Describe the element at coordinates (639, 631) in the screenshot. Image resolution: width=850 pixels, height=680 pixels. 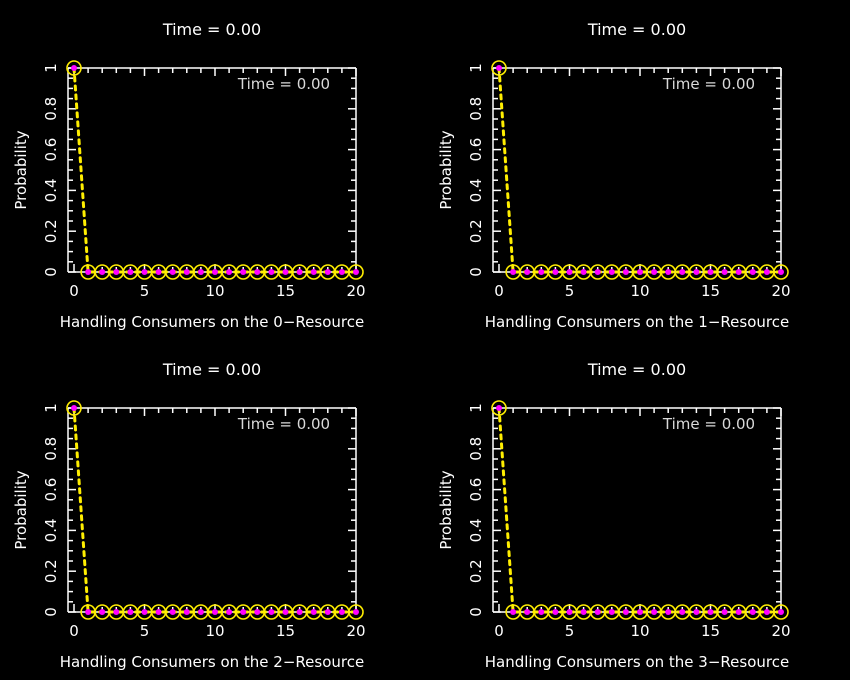
I see `x-tick-label: 10` at that location.